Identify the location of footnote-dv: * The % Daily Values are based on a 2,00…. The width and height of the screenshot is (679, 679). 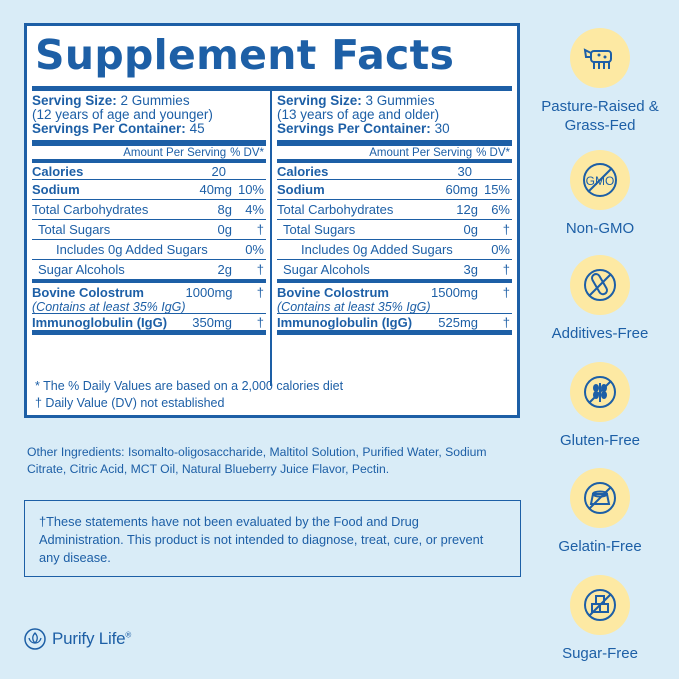
(189, 386).